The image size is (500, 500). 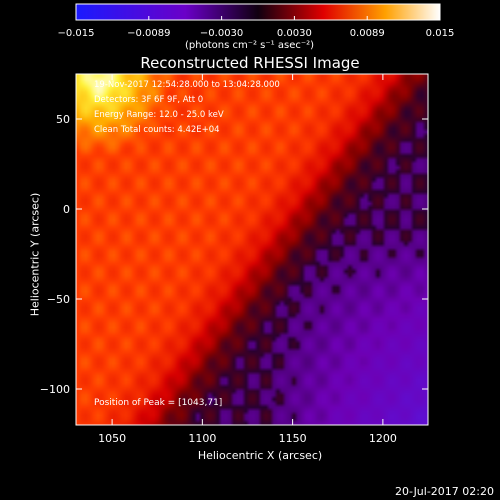 I want to click on colorbar-tick-label: −0.0030, so click(x=221, y=33).